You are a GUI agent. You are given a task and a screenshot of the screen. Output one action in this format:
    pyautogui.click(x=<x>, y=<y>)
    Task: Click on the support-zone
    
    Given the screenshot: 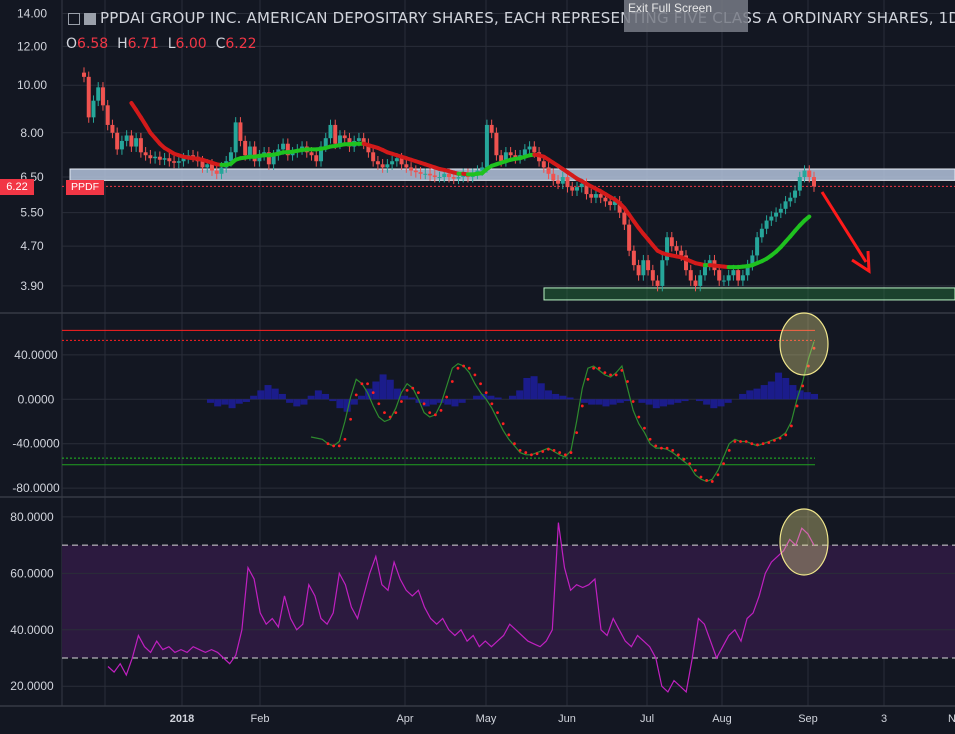 What is the action you would take?
    pyautogui.click(x=749, y=294)
    